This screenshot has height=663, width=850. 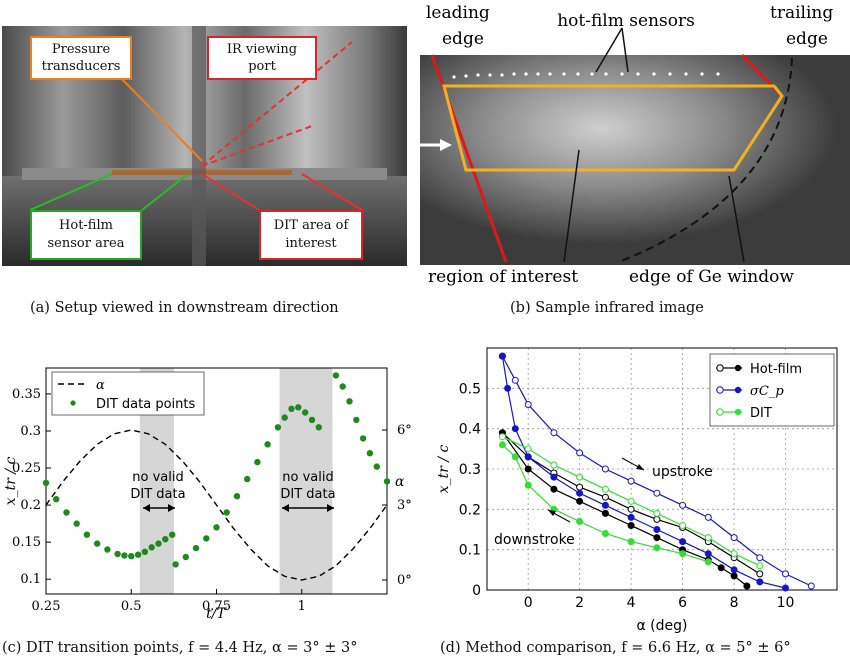 I want to click on d-ytick-label-4: 0.4, so click(x=470, y=430).